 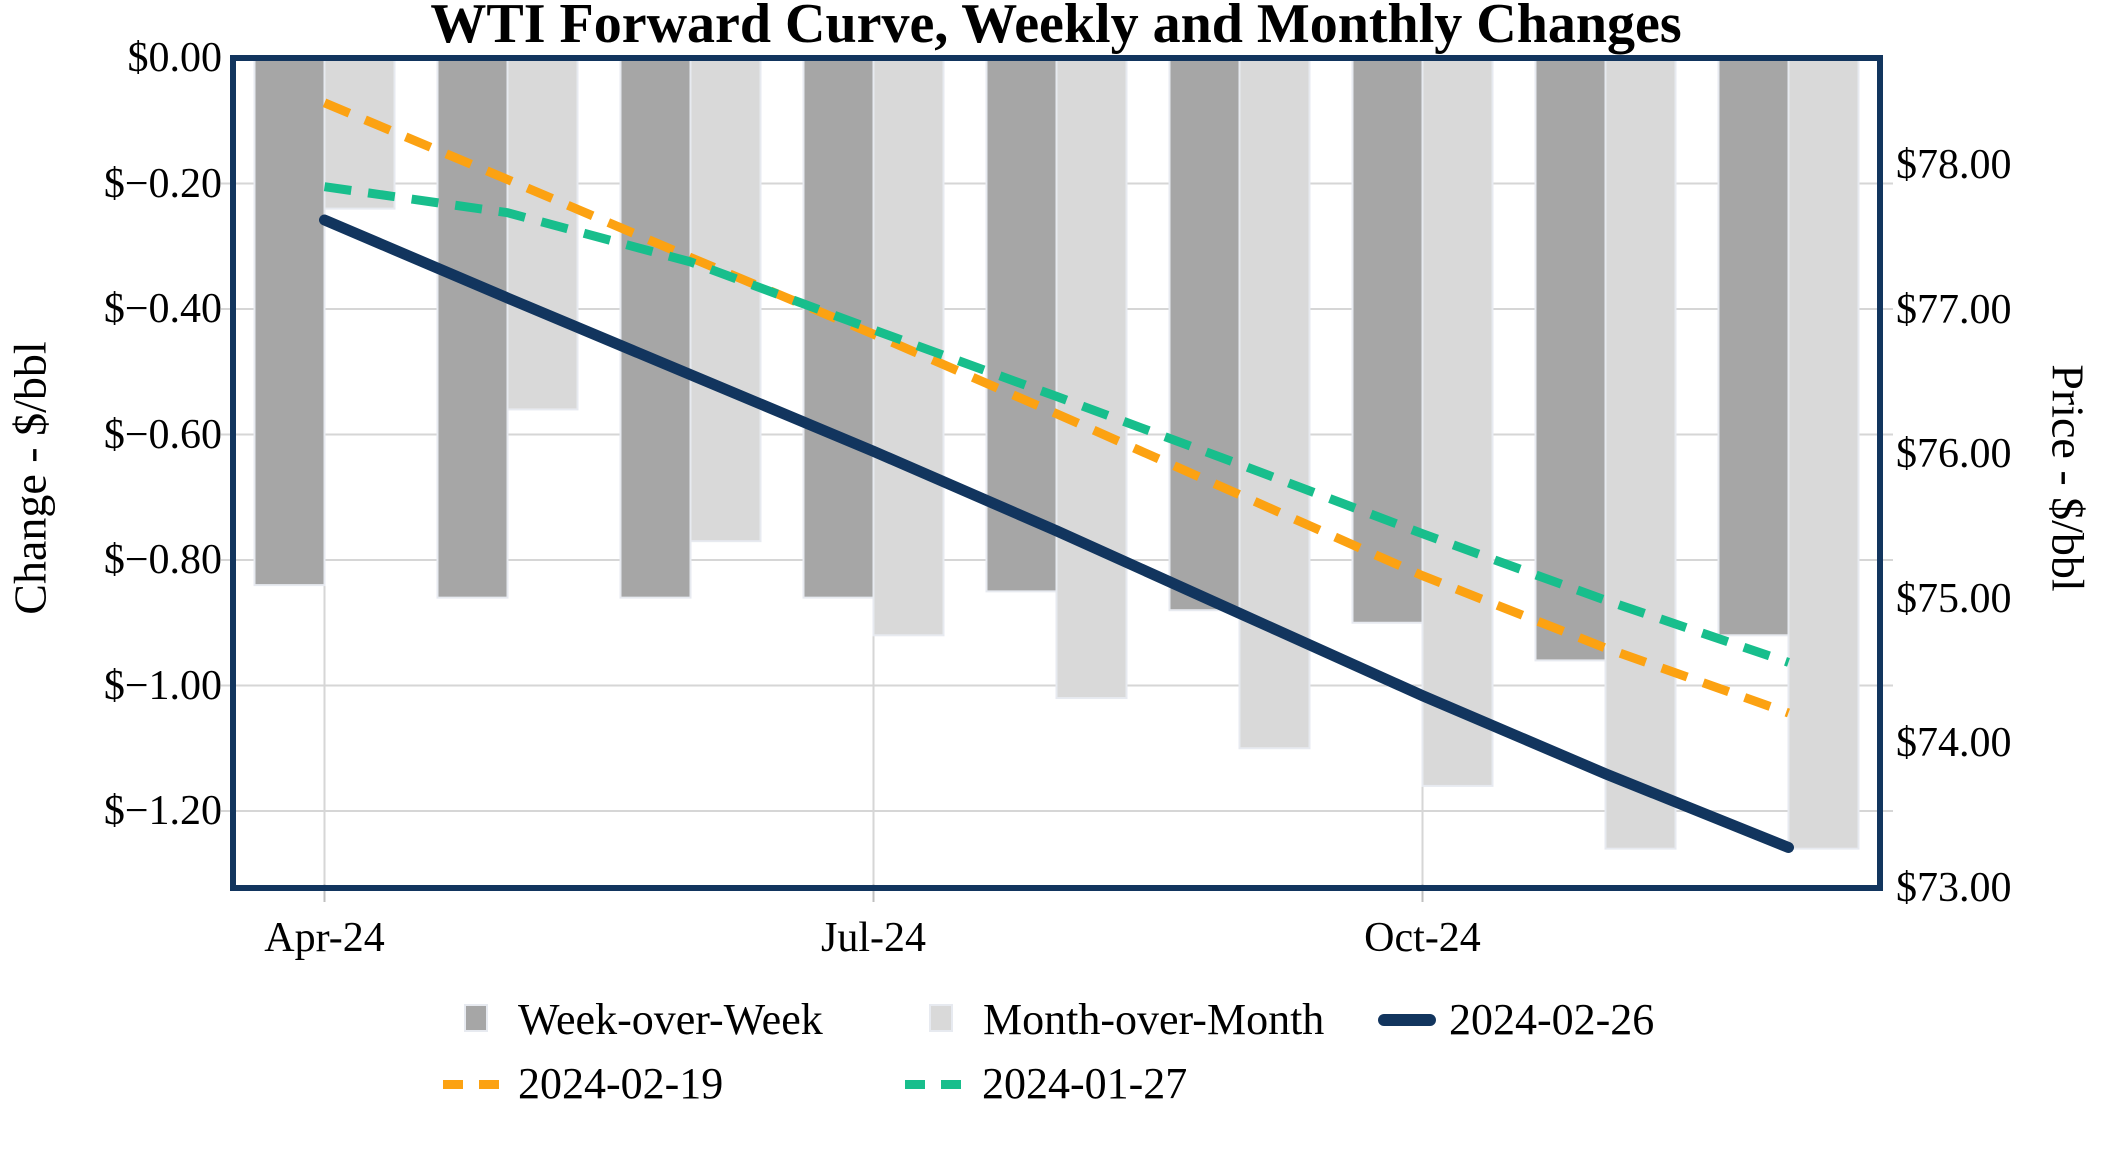 What do you see at coordinates (1552, 1019) in the screenshot?
I see `legend-2024-02-26-label: 2024-02-26` at bounding box center [1552, 1019].